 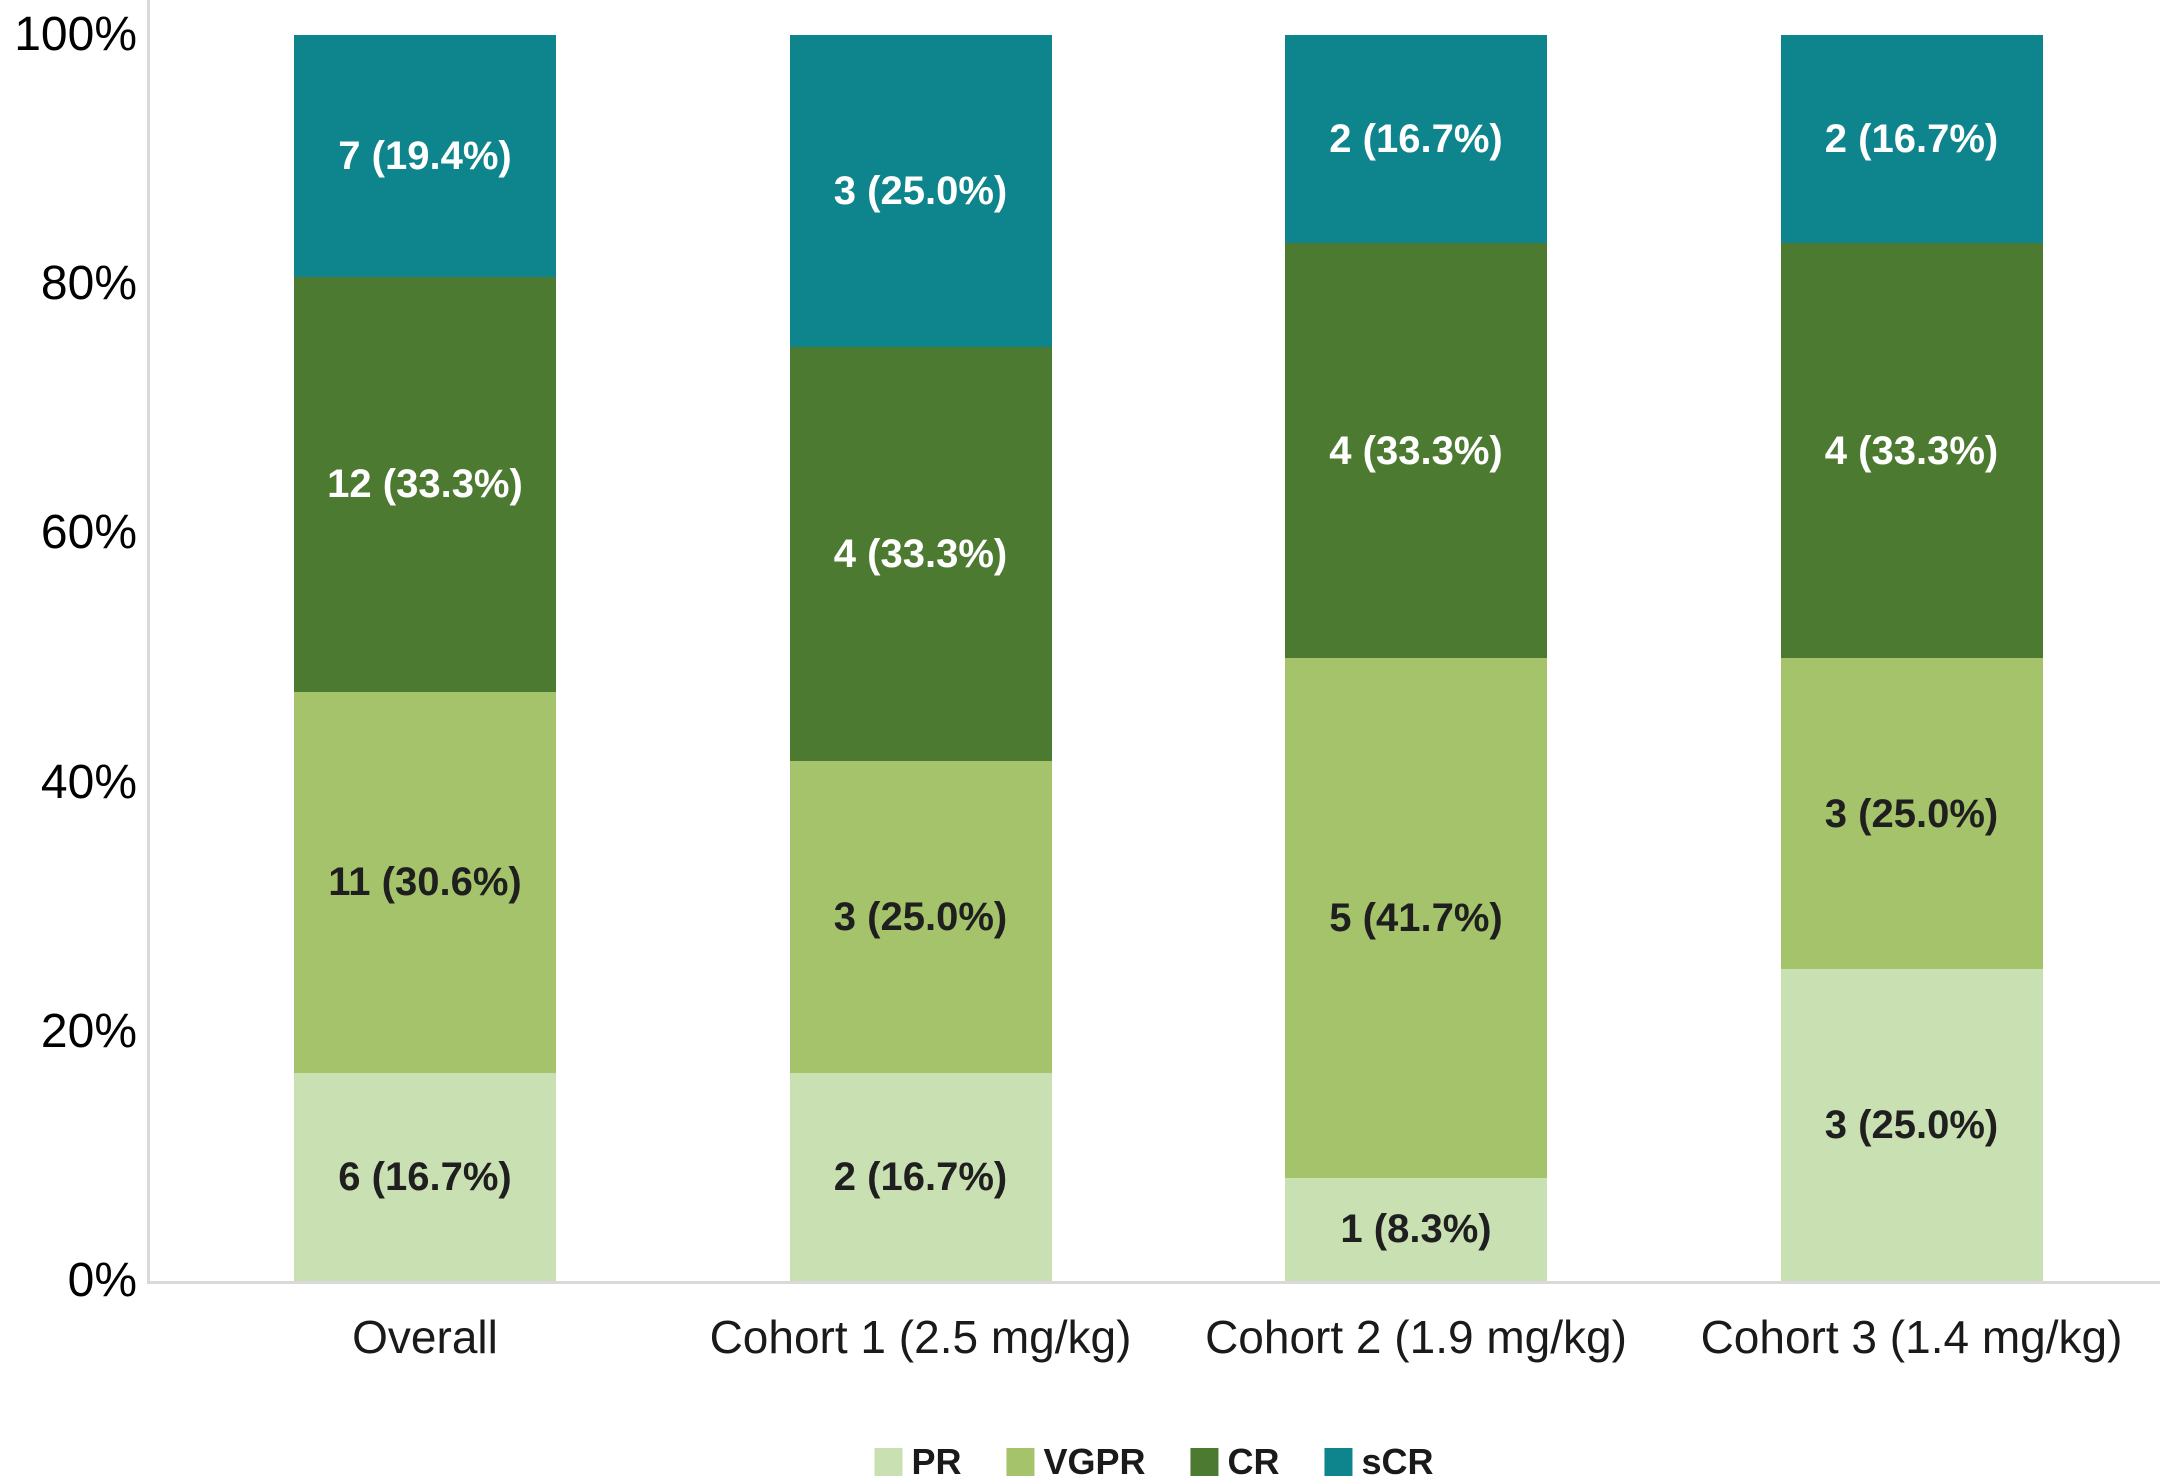 I want to click on legend-label-pr: PR, so click(x=936, y=1461).